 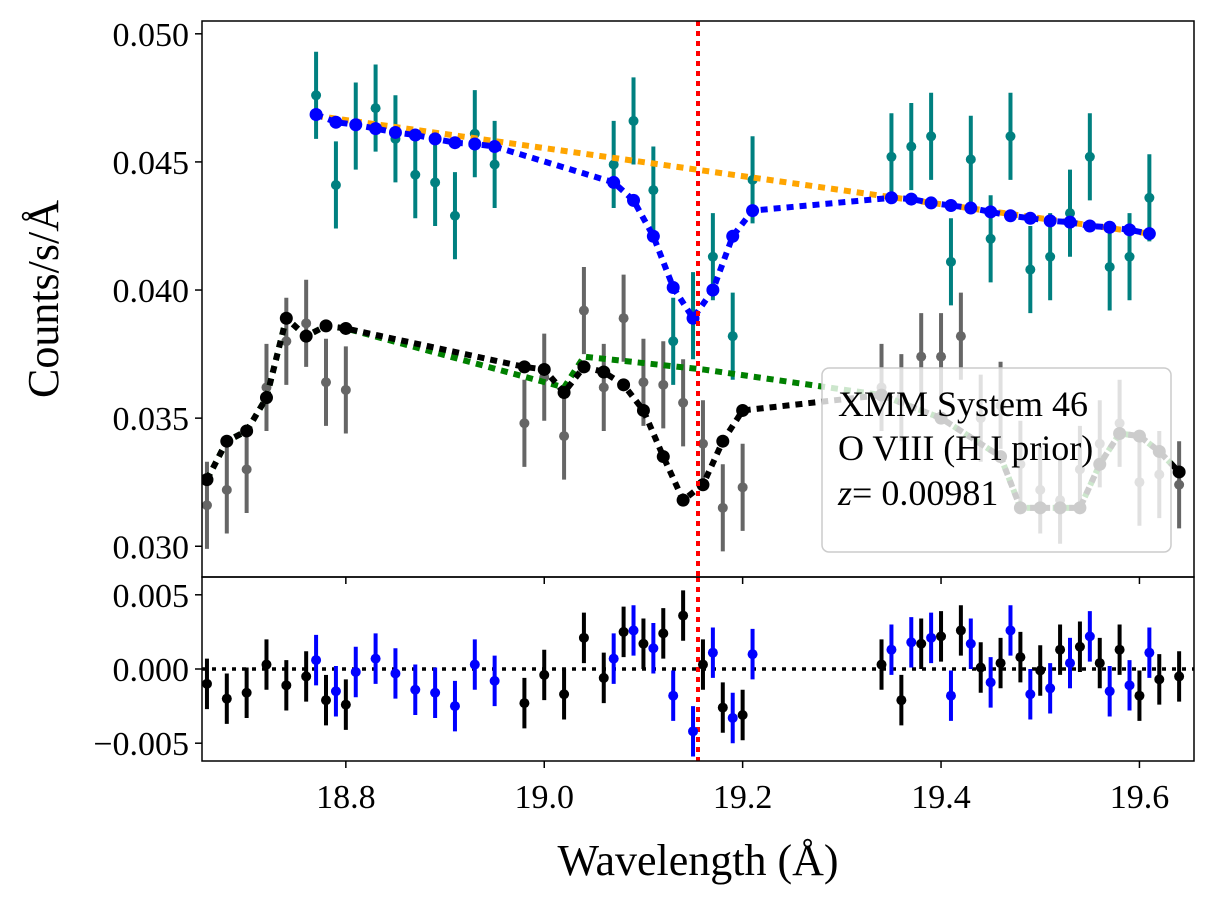 What do you see at coordinates (925, 493) in the screenshot?
I see `legend-redshift-value: = 0.00981` at bounding box center [925, 493].